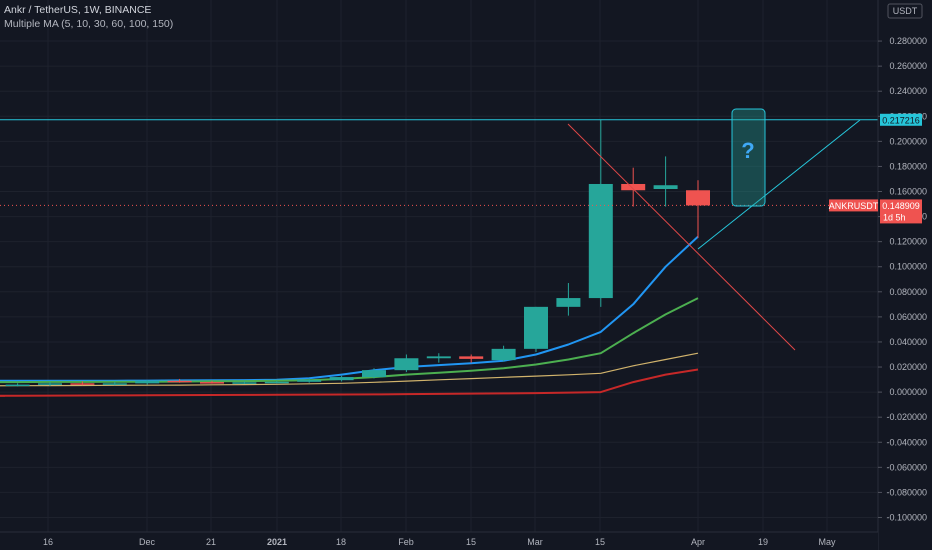  I want to click on time-axis: 16 Dec 21 2021 18 Feb 15 Mar 15 Apr 19 May, so click(439, 540).